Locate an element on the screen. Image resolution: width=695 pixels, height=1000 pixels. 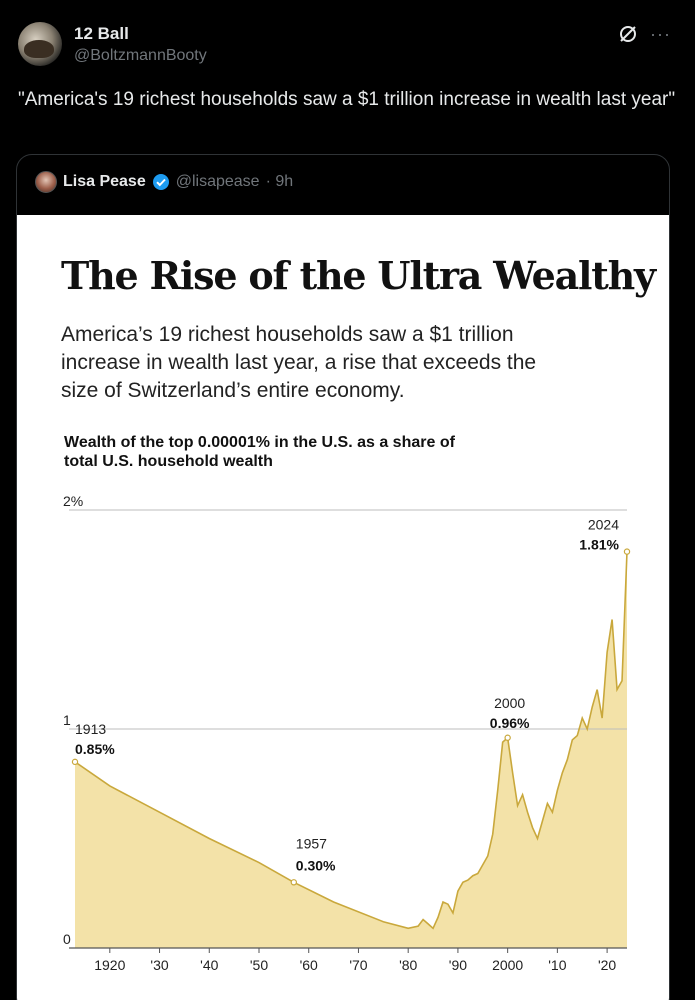
annotation-value: 0.30% is located at coordinates (316, 865).